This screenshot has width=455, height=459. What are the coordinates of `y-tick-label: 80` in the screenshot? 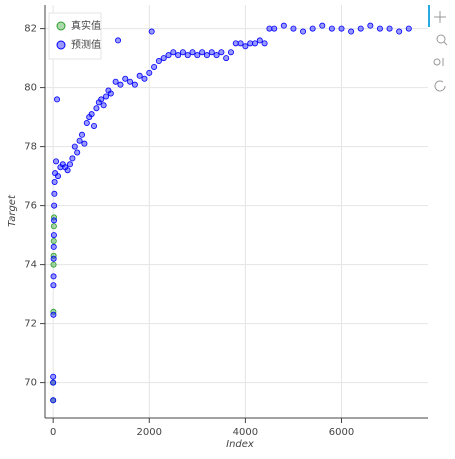 It's located at (30, 88).